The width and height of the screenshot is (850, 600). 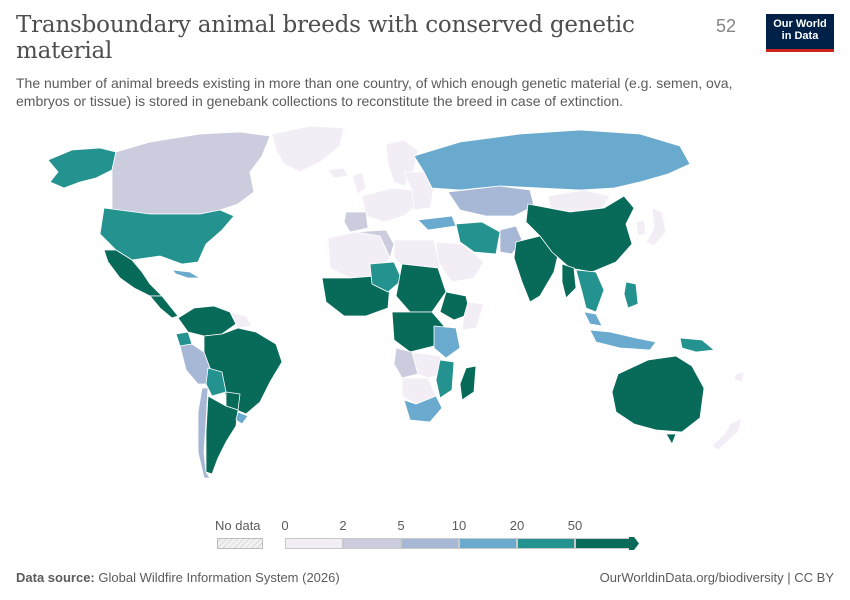 What do you see at coordinates (389, 205) in the screenshot?
I see `country-western-europe` at bounding box center [389, 205].